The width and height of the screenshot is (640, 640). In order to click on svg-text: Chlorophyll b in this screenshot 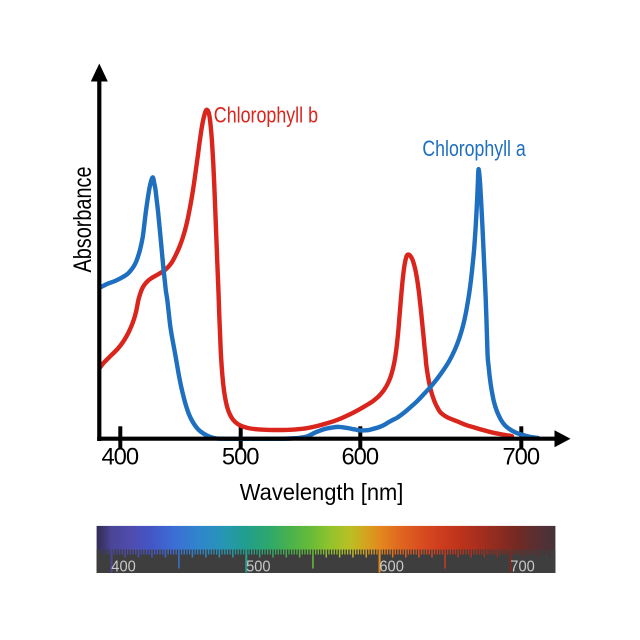, I will do `click(266, 115)`.